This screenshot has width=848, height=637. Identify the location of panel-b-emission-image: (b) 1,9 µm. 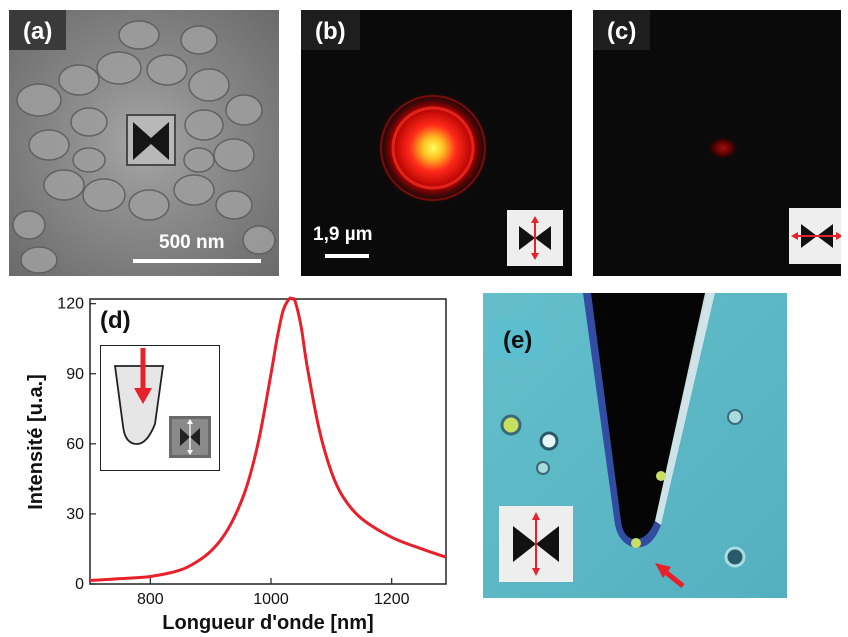
(436, 143).